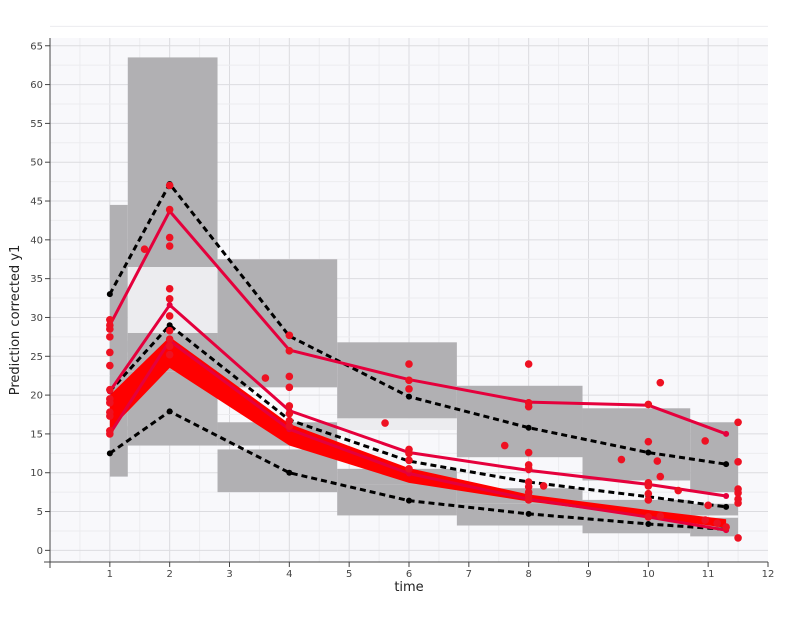  What do you see at coordinates (36, 163) in the screenshot?
I see `y-tick-label: 50` at bounding box center [36, 163].